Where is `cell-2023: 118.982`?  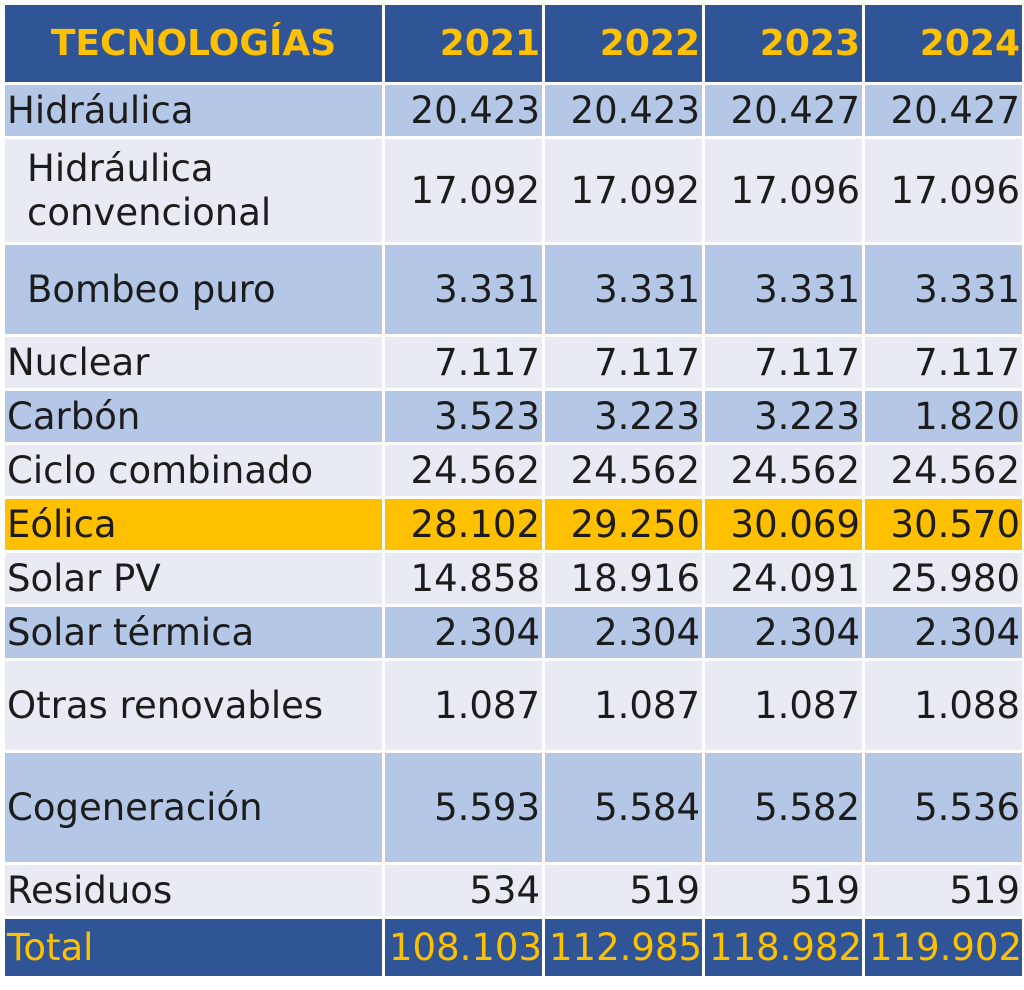 cell-2023: 118.982 is located at coordinates (783, 947).